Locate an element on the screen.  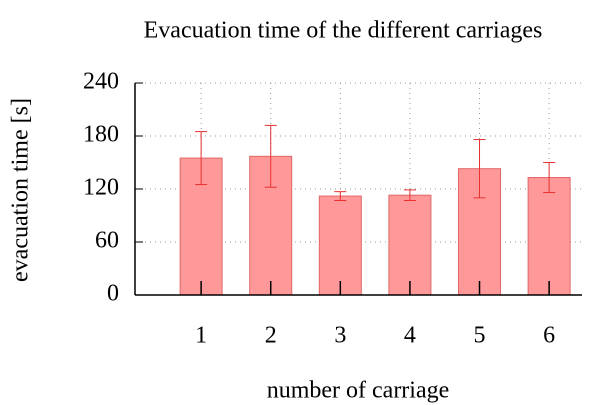
y-tick-label: 0 is located at coordinates (113, 294).